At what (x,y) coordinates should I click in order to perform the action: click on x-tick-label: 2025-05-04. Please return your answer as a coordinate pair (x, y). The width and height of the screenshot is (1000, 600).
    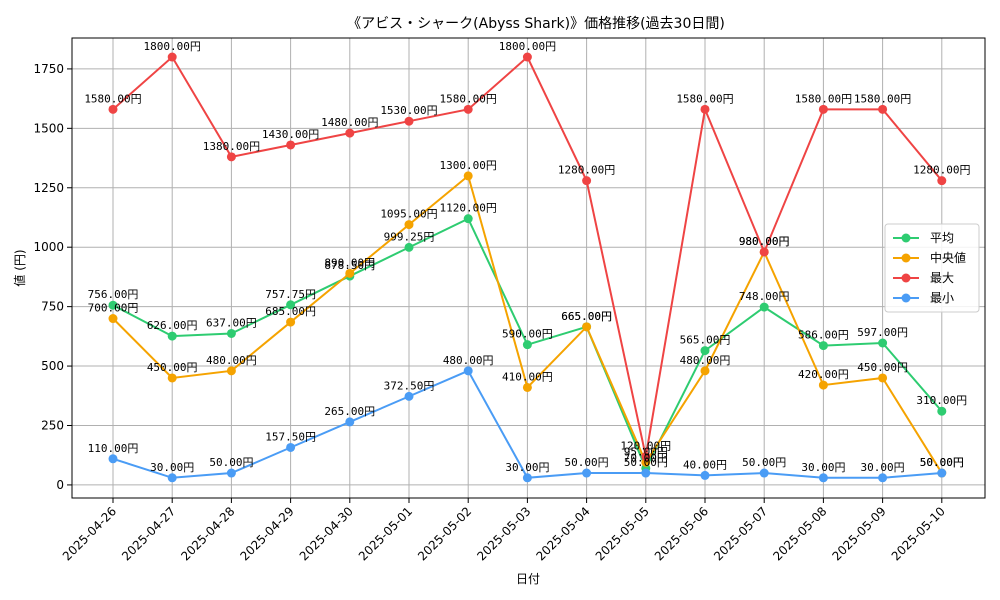
    Looking at the image, I should click on (563, 533).